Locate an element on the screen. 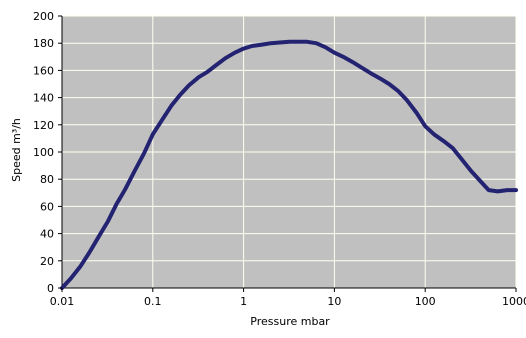 This screenshot has height=338, width=526. y-tick-label: 140 is located at coordinates (43, 98).